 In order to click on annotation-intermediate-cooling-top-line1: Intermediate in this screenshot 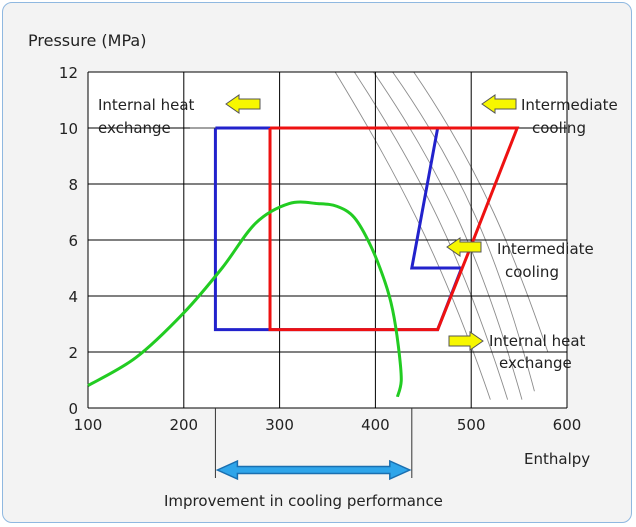, I will do `click(569, 105)`.